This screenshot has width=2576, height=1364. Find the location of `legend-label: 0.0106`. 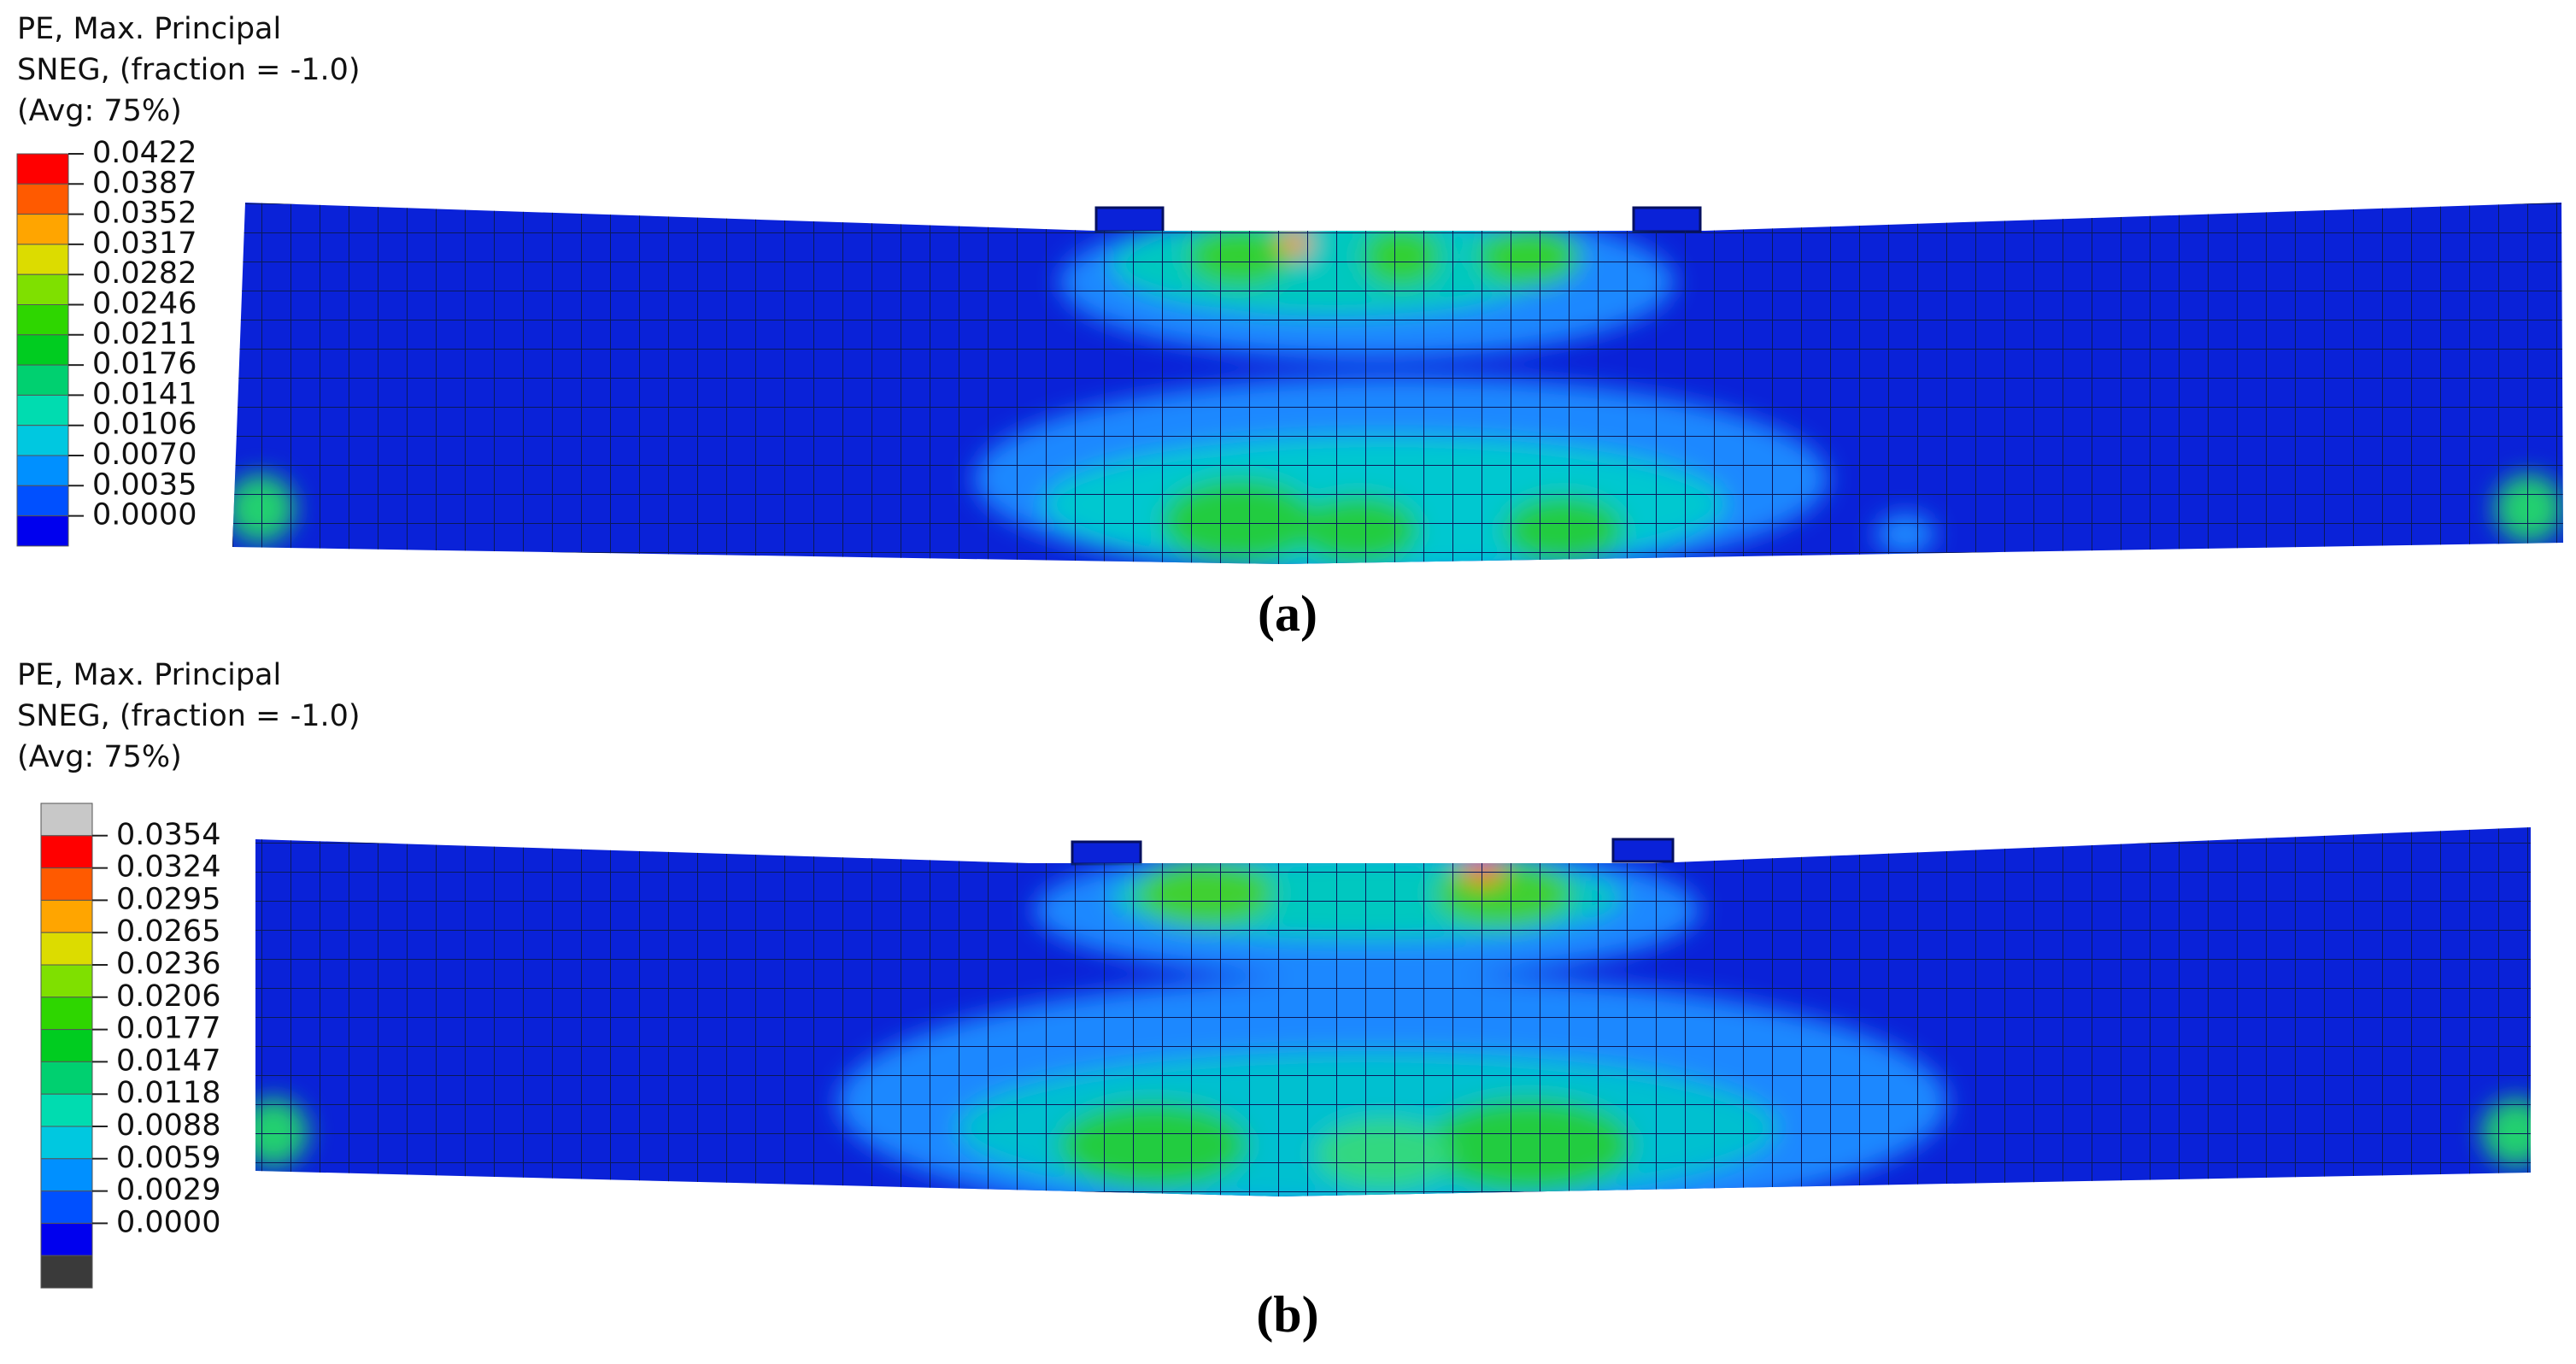

legend-label: 0.0106 is located at coordinates (144, 425).